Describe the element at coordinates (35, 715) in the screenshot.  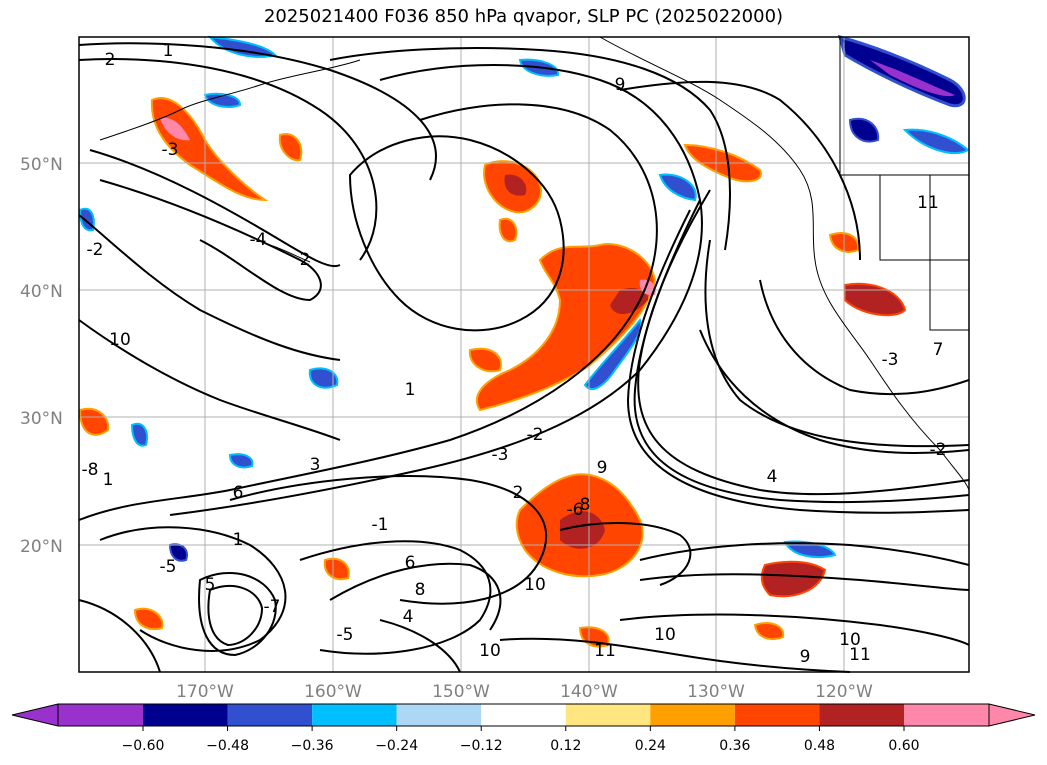
I see `colorbar-extend-low` at that location.